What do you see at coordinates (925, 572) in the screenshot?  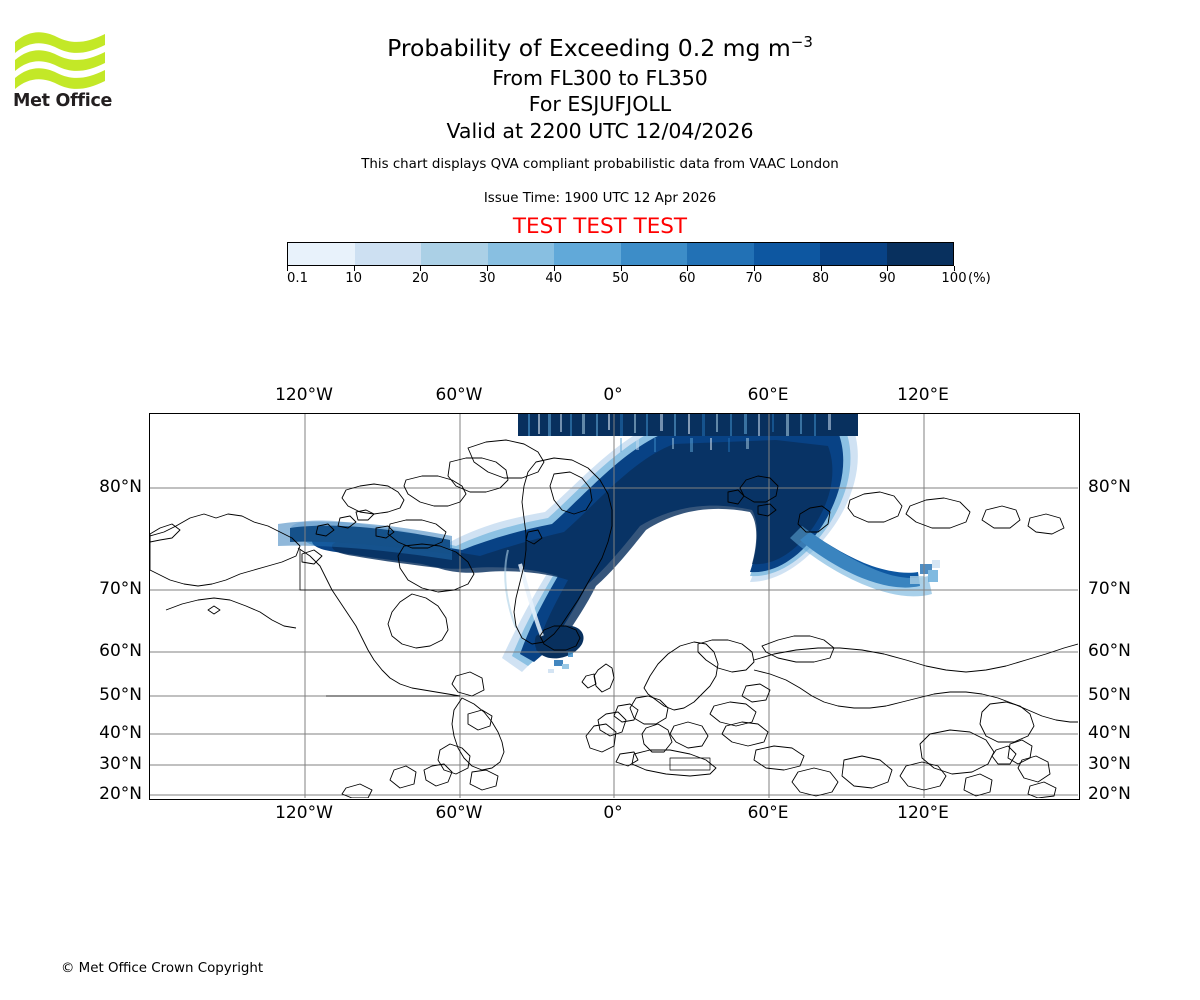 I see `plume-tail-patches` at bounding box center [925, 572].